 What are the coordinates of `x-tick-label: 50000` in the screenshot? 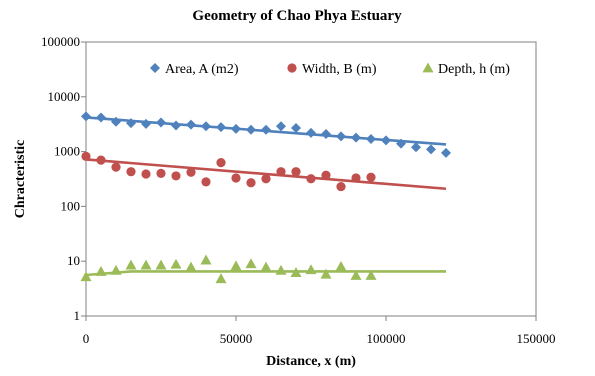 It's located at (236, 338).